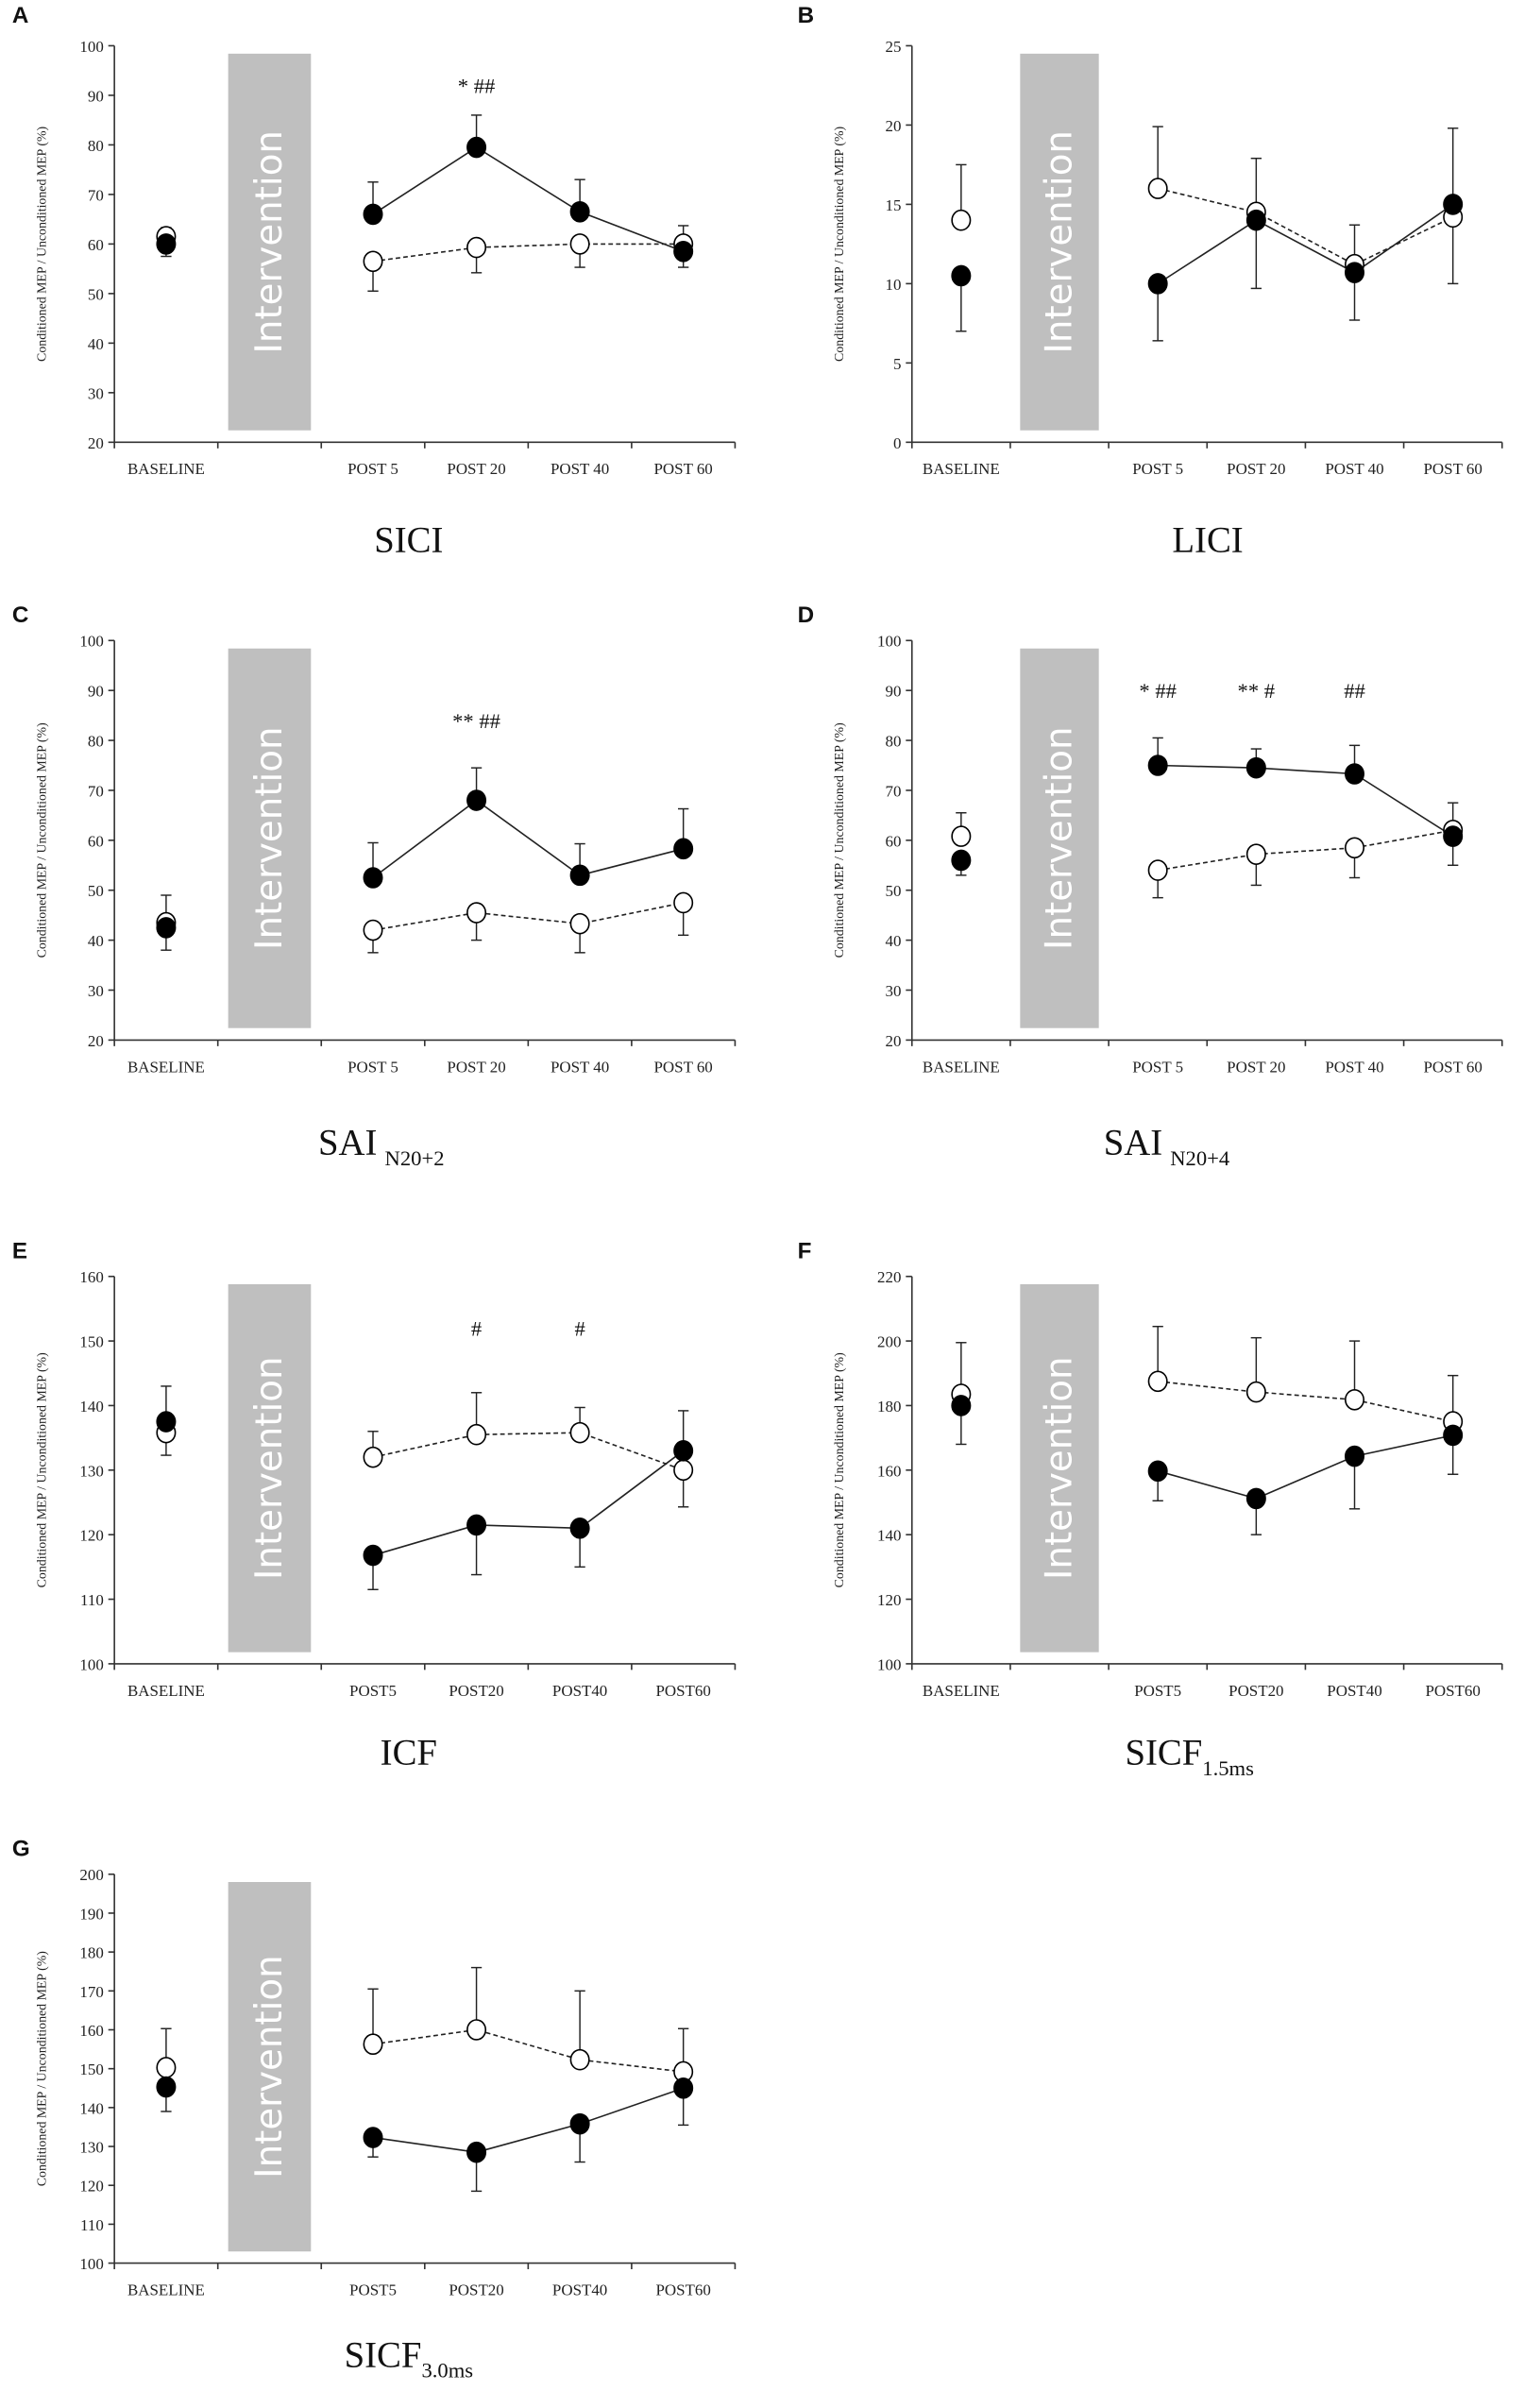  What do you see at coordinates (1166, 1146) in the screenshot?
I see `chart-title: SAI N20+4` at bounding box center [1166, 1146].